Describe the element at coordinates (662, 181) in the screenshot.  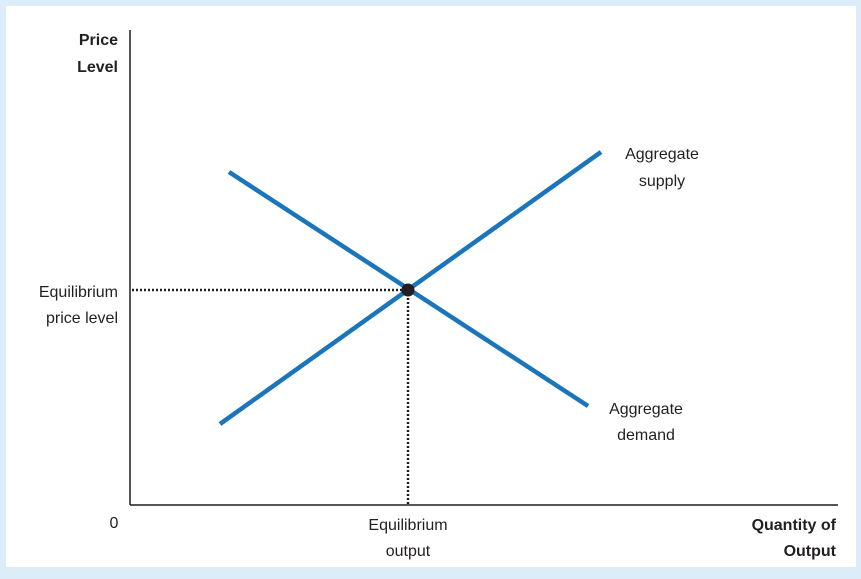
I see `supply-label-line2: supply` at that location.